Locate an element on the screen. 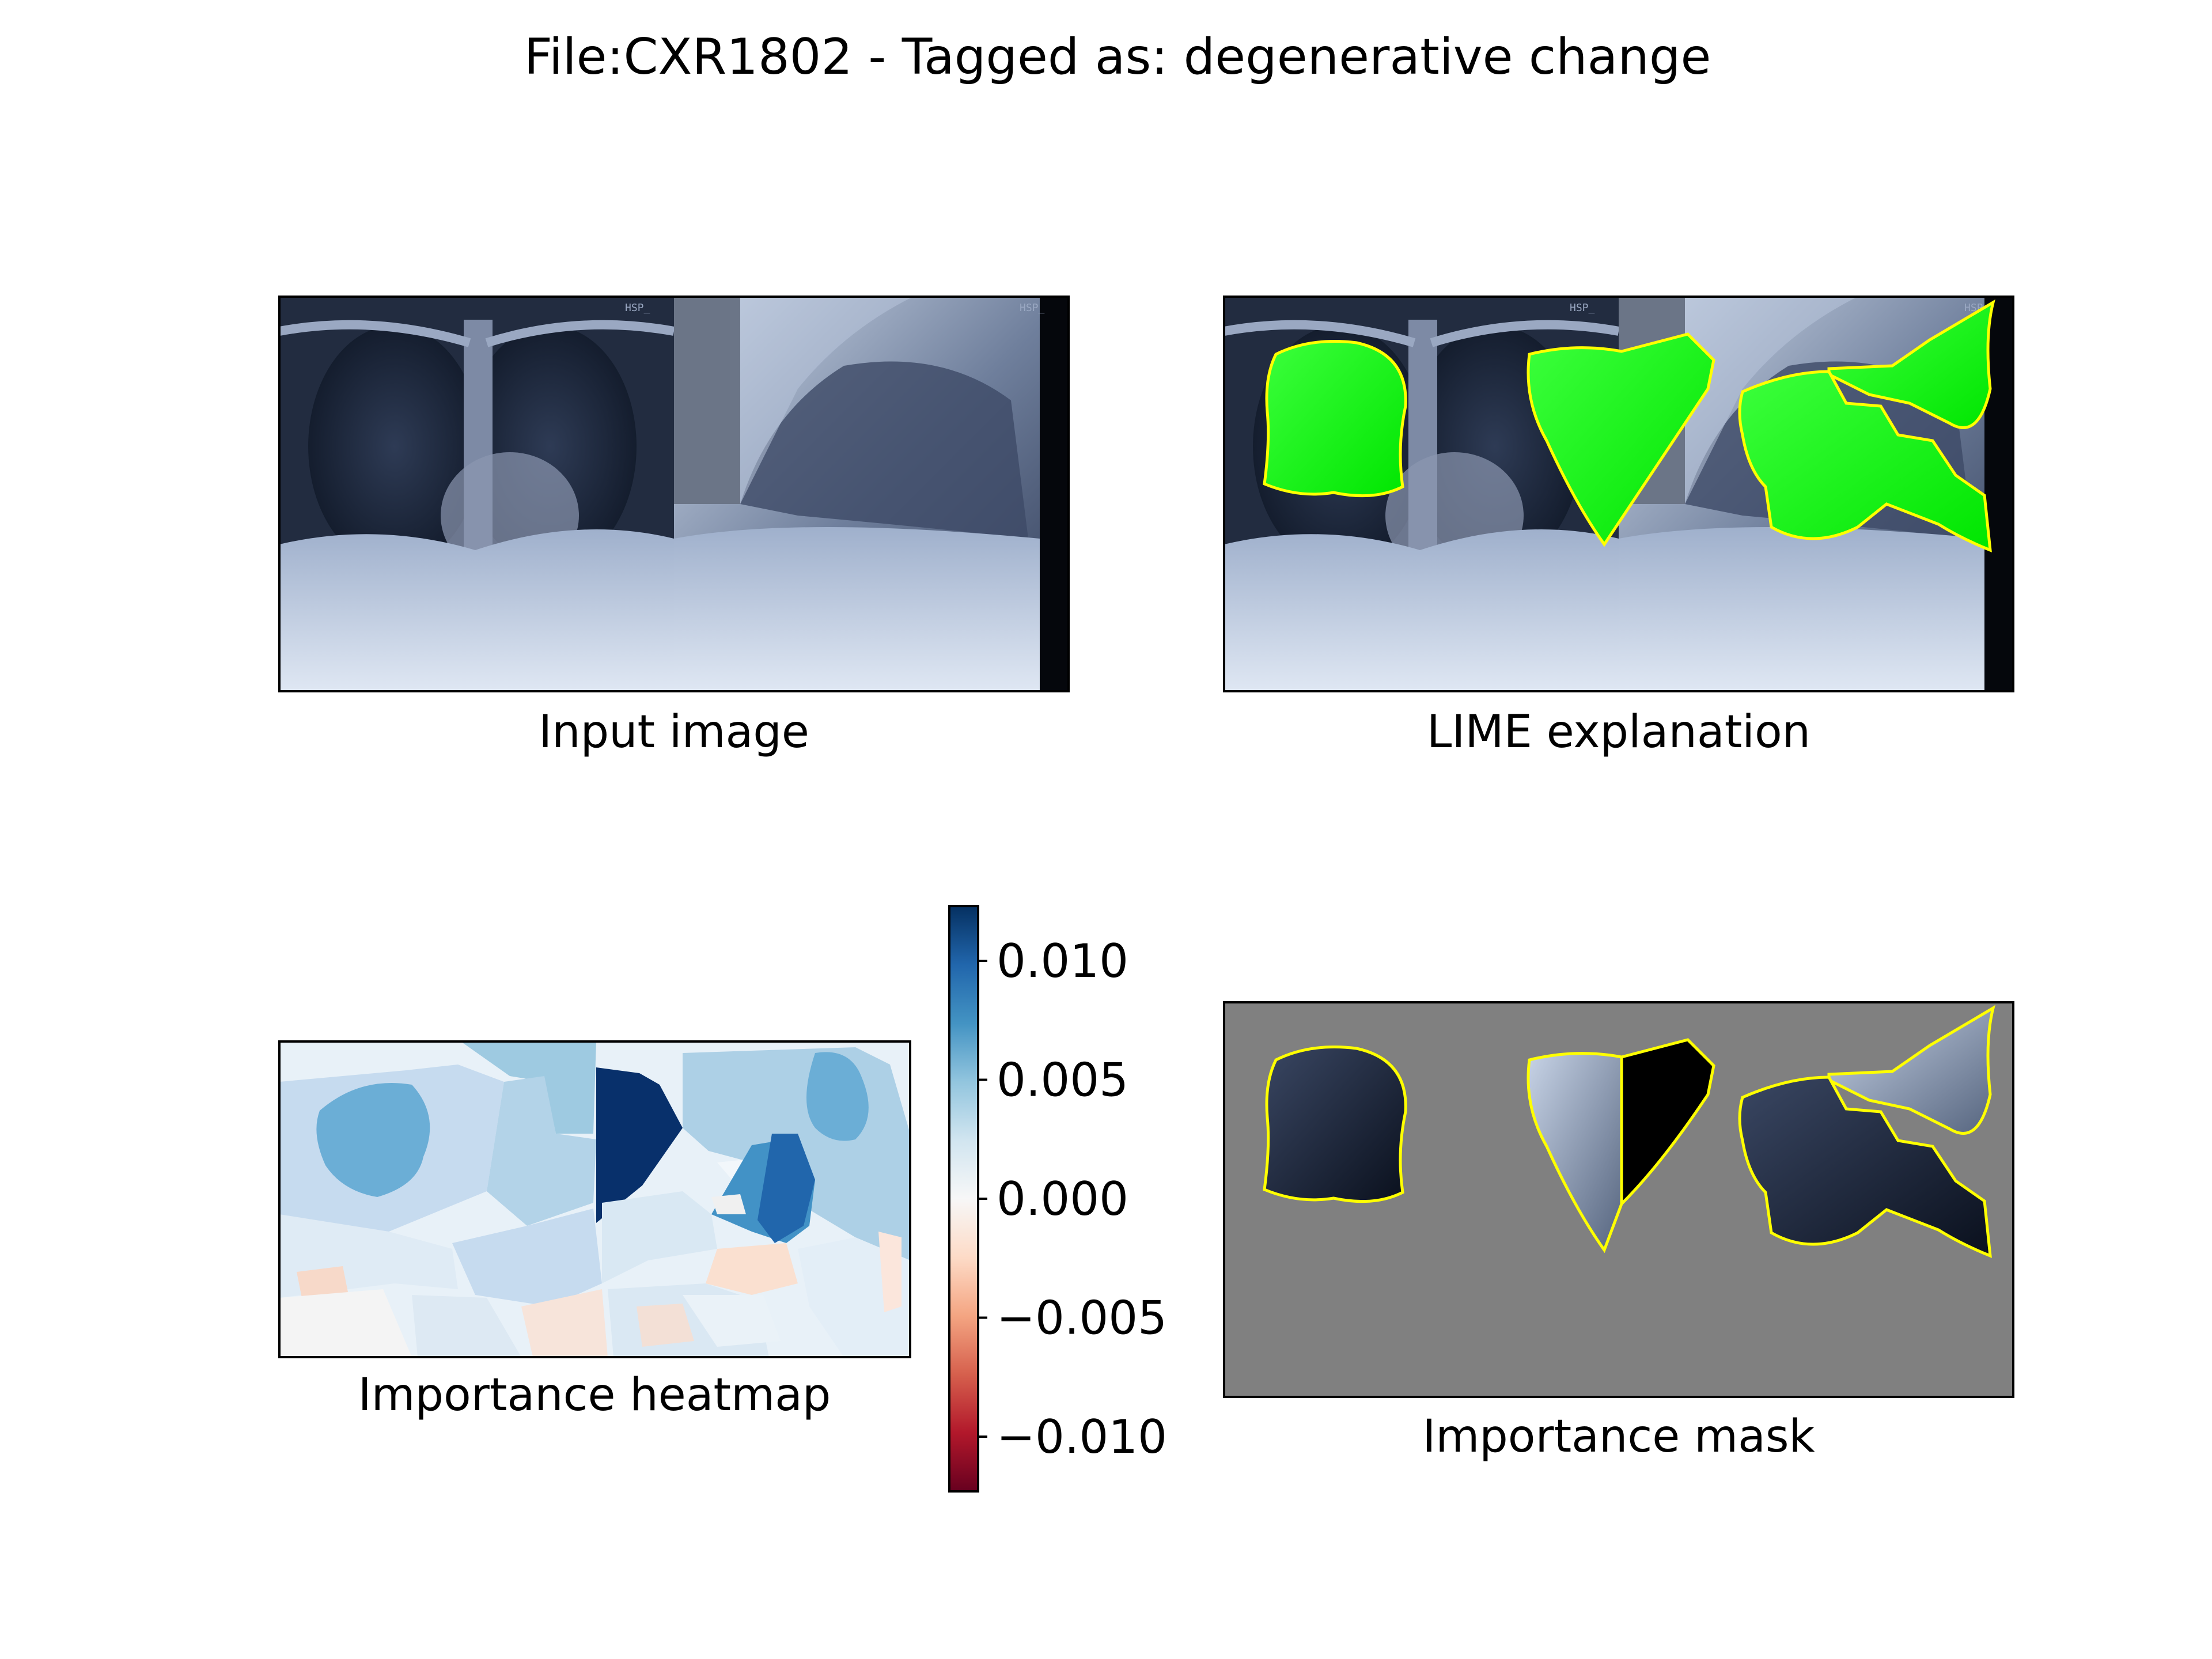 The height and width of the screenshot is (1659, 2212). colorbar-tick-label: 0.000 is located at coordinates (1062, 1199).